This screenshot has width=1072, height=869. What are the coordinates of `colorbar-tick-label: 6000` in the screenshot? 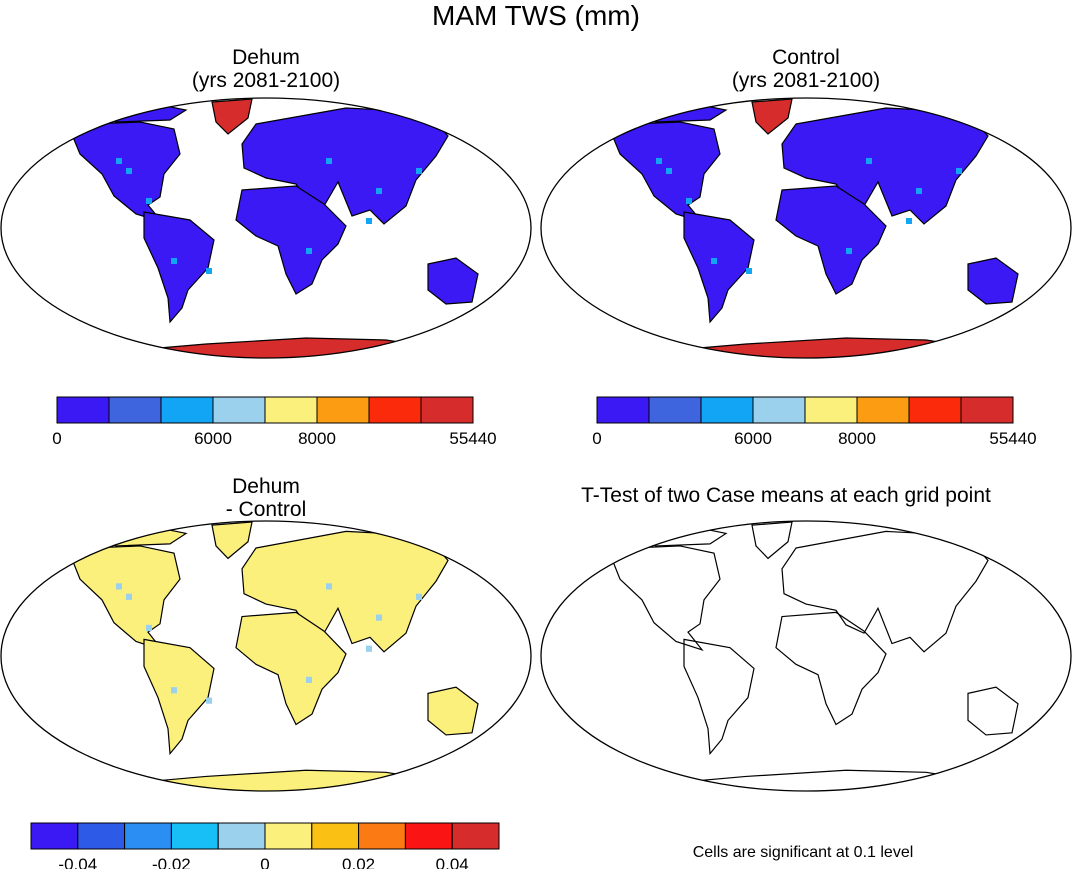 It's located at (753, 438).